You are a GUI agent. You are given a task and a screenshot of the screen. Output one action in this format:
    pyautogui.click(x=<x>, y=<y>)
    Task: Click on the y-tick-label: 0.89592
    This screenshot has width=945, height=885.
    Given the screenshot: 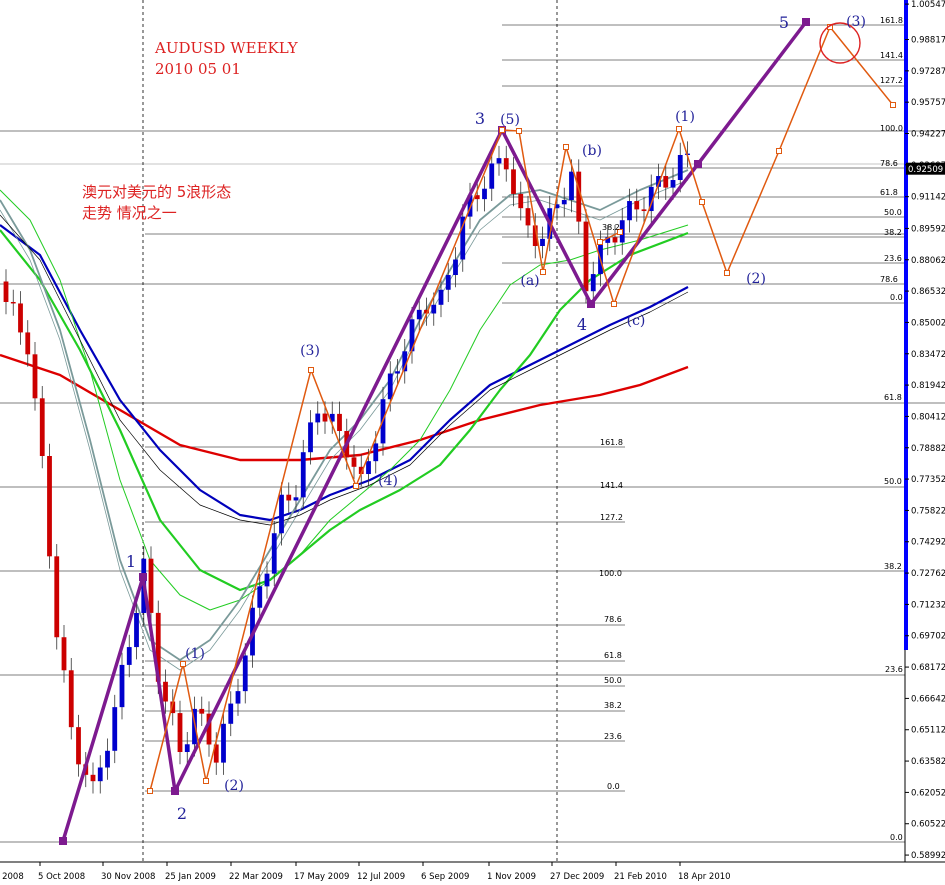 What is the action you would take?
    pyautogui.click(x=928, y=229)
    